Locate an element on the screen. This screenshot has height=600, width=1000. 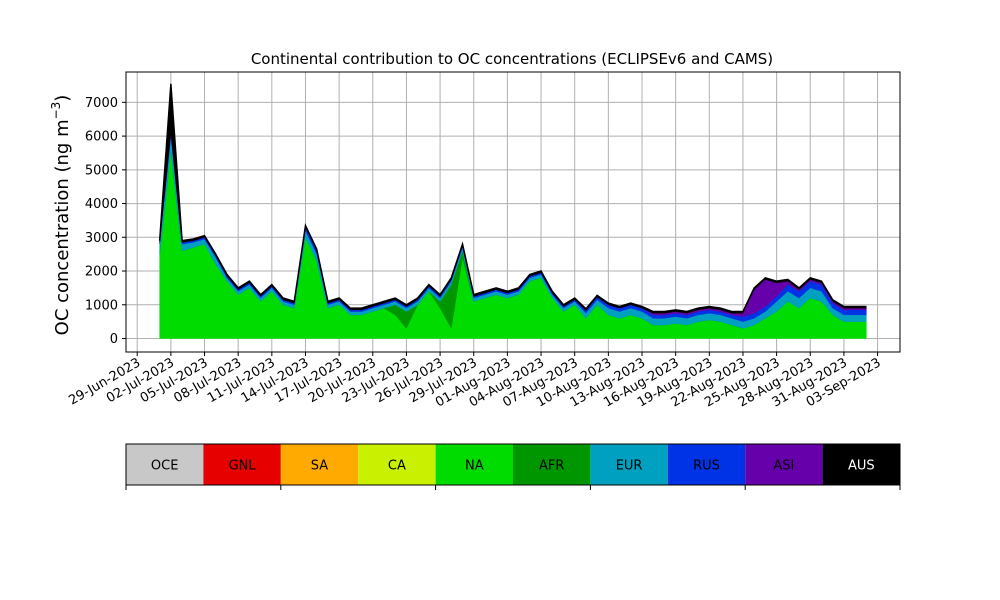
legend-swatch-aus is located at coordinates (861, 464).